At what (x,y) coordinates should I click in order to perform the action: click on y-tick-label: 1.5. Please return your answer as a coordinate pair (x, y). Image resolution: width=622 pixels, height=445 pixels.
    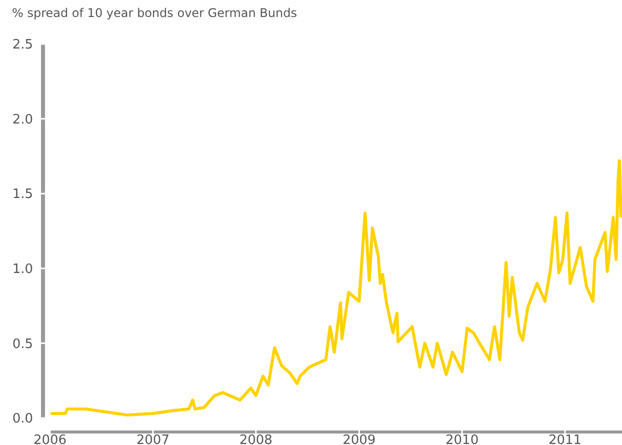
    Looking at the image, I should click on (22, 194).